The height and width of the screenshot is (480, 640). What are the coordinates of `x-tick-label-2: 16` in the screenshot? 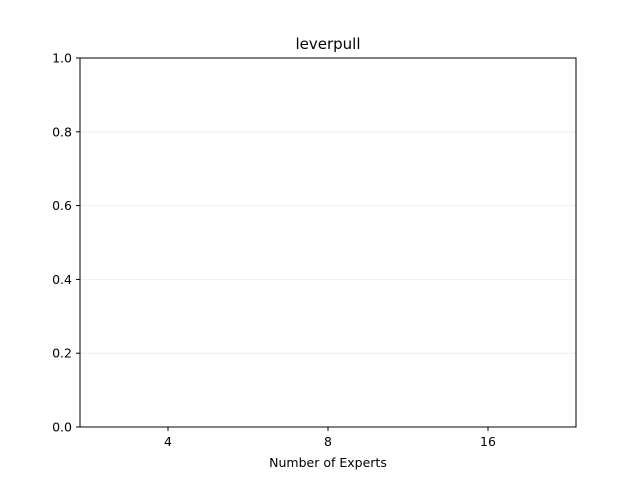 It's located at (488, 441).